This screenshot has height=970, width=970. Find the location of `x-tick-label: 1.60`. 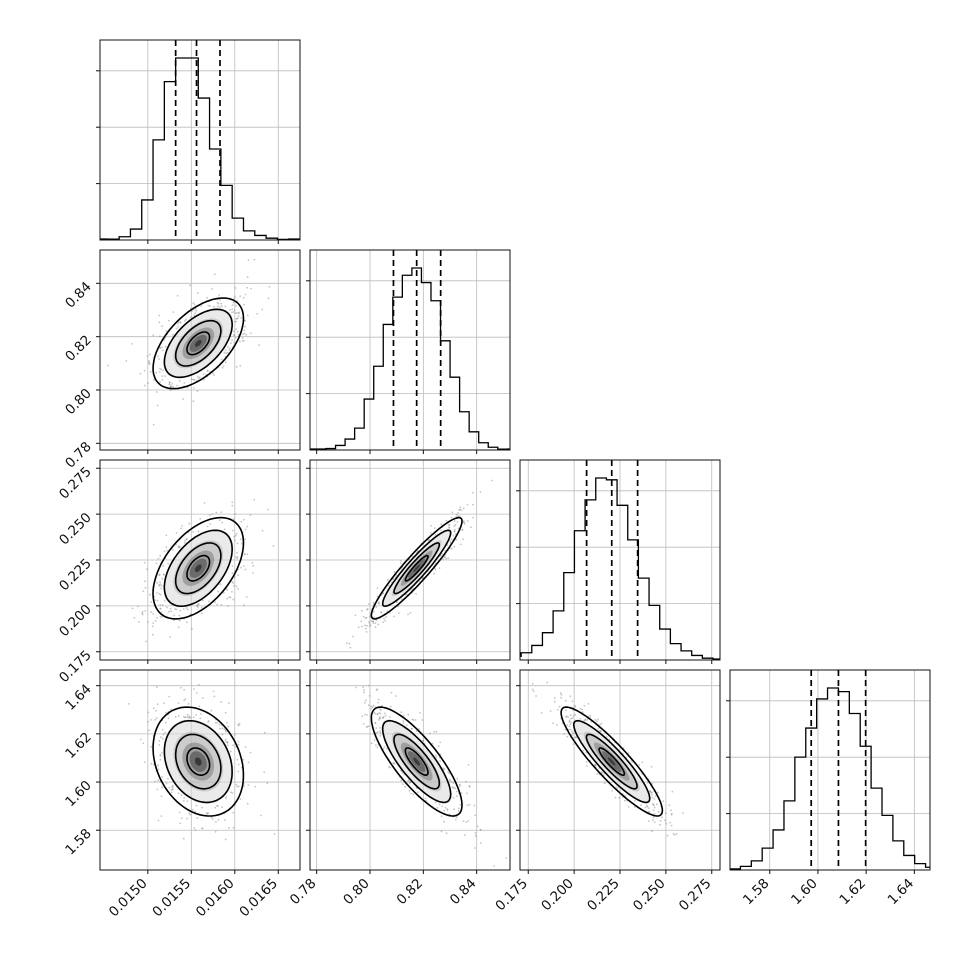

x-tick-label: 1.60 is located at coordinates (804, 892).